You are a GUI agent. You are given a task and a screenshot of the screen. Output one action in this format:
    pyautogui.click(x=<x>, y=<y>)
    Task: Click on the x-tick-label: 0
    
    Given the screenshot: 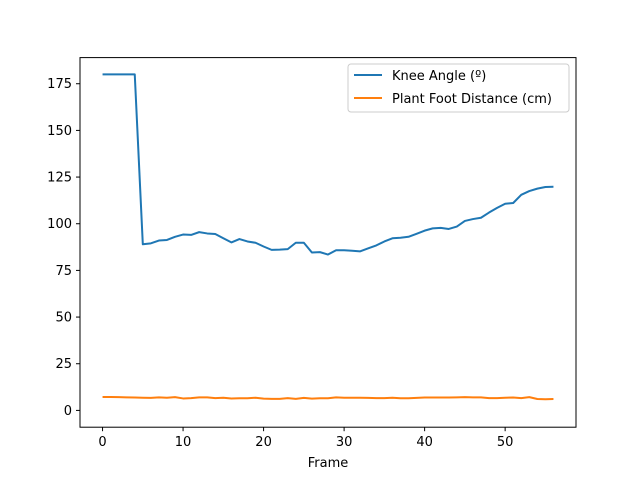 What is the action you would take?
    pyautogui.click(x=102, y=442)
    